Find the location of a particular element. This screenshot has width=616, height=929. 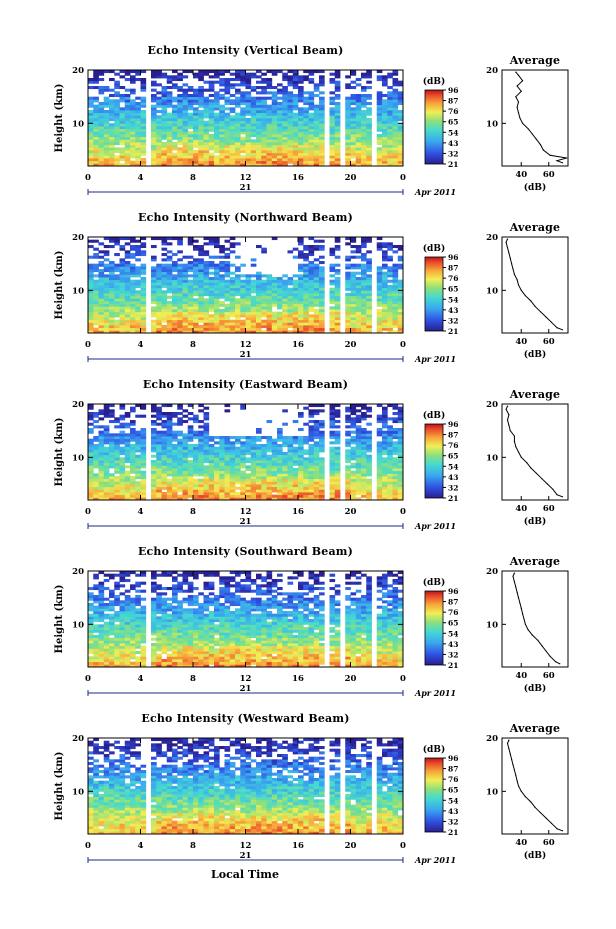

day-label: 21 is located at coordinates (246, 355).